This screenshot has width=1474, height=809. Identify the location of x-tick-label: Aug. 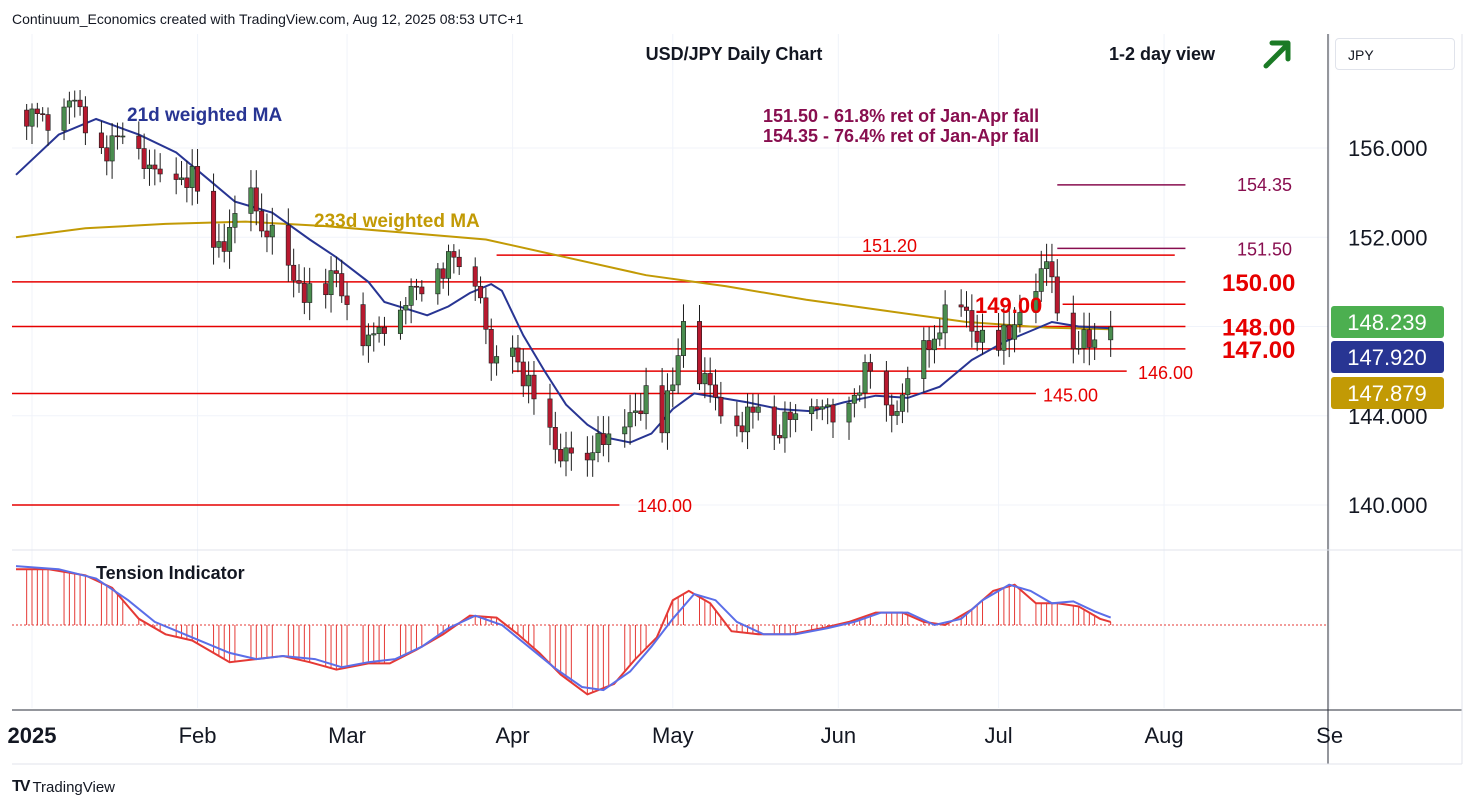
(1164, 735).